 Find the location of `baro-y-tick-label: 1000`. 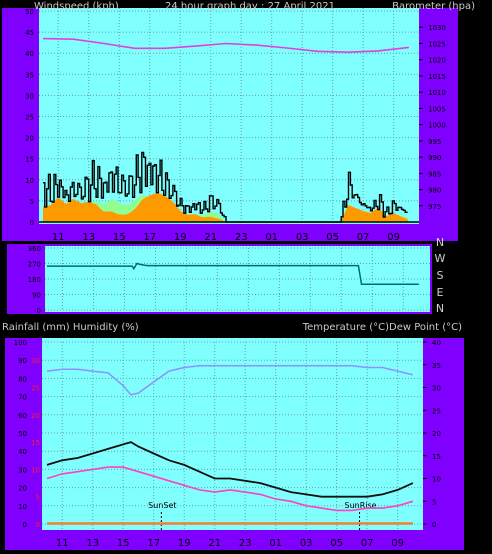

baro-y-tick-label: 1000 is located at coordinates (437, 126).